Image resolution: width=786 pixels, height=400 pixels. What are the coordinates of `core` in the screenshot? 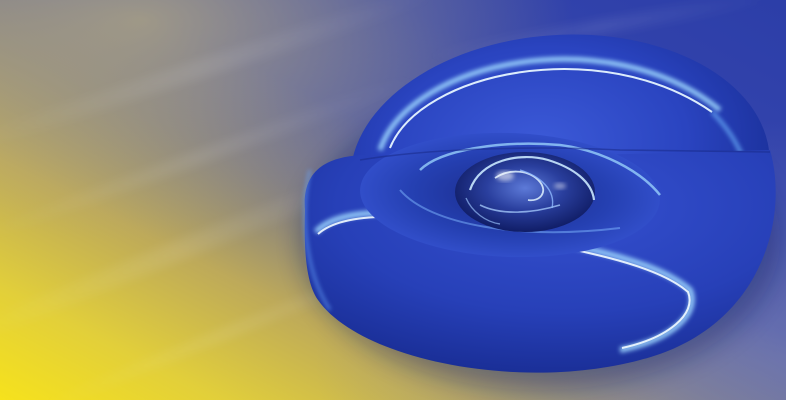 It's located at (525, 192).